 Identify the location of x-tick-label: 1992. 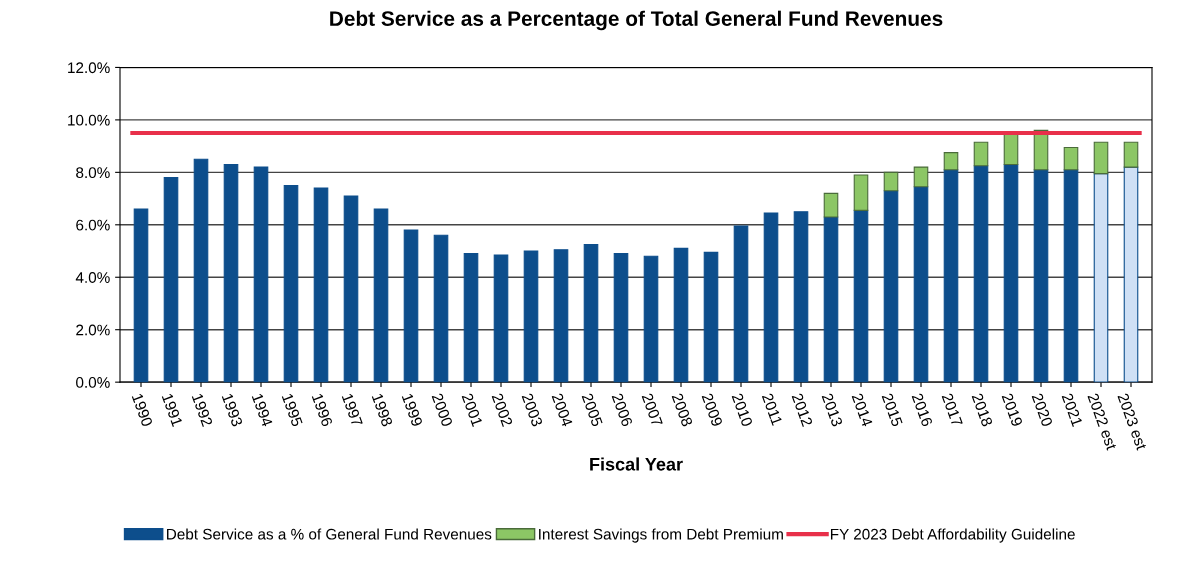
(202, 410).